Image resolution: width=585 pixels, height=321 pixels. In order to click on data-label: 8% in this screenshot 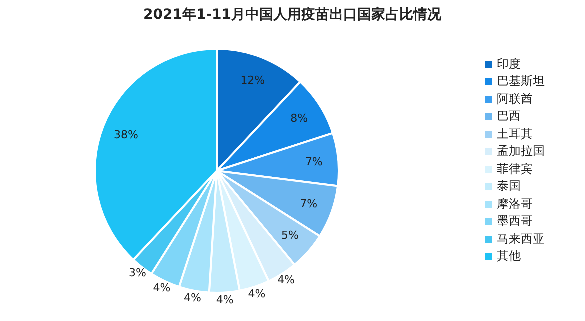, I will do `click(299, 119)`.